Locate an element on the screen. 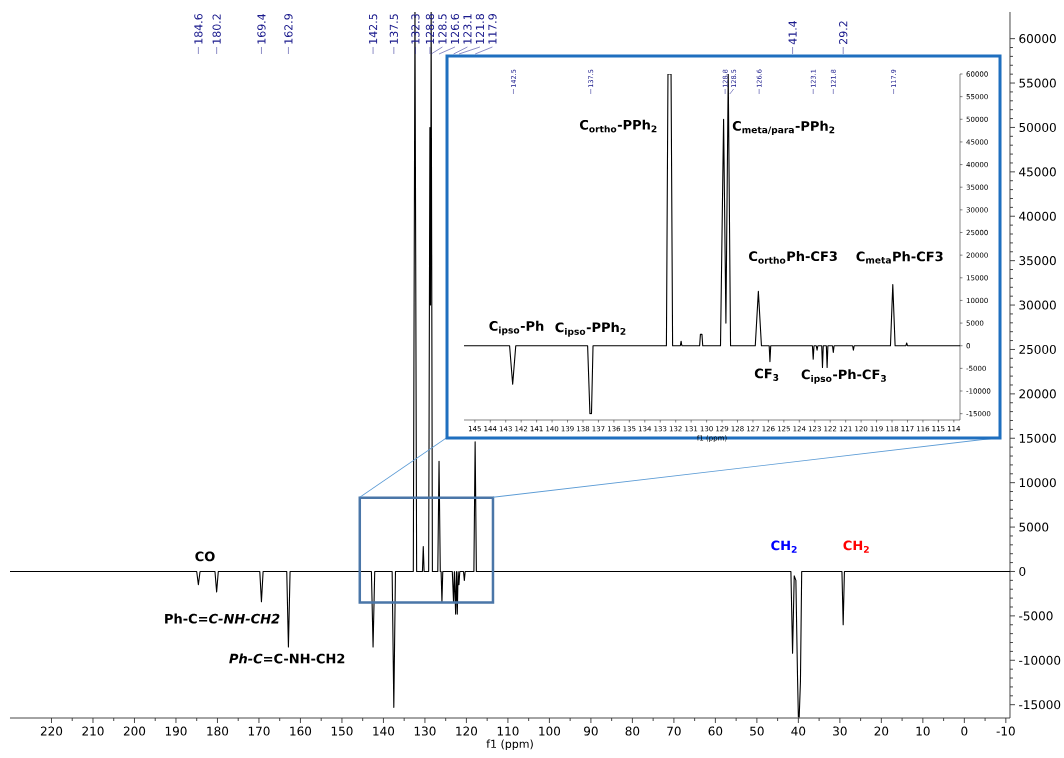  x-tick-label: 10 is located at coordinates (923, 731).